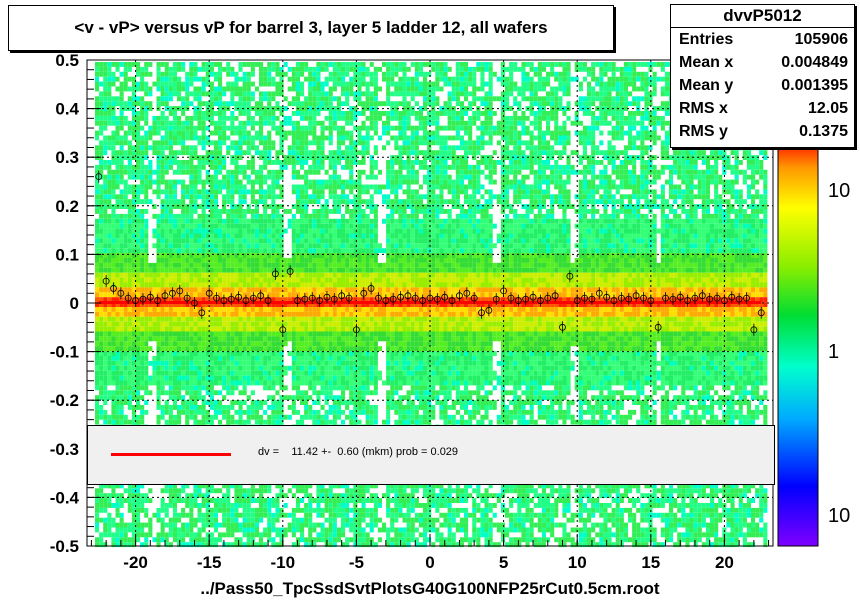 The width and height of the screenshot is (860, 606). What do you see at coordinates (706, 39) in the screenshot?
I see `stats-label: Entries` at bounding box center [706, 39].